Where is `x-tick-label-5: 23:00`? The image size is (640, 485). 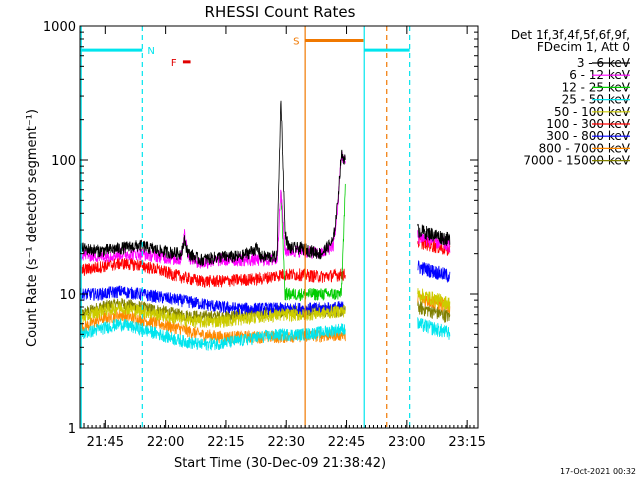
x-tick-label-5: 23:00 is located at coordinates (406, 442).